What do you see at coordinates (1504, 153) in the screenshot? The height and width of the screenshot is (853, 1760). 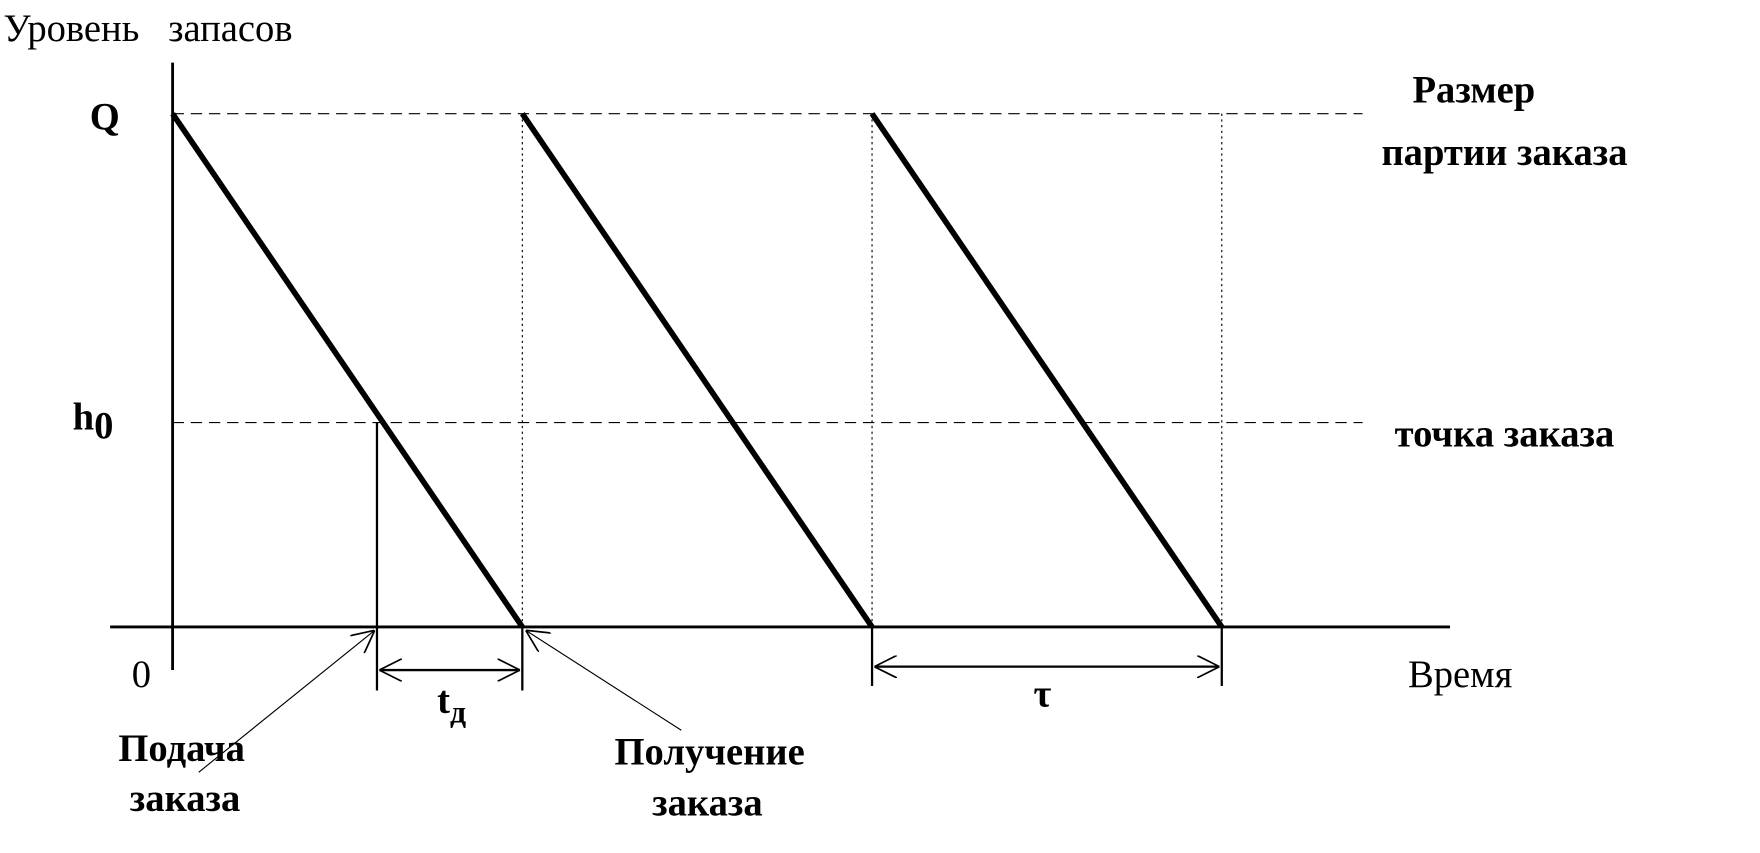 I see `q-note: партии заказа` at bounding box center [1504, 153].